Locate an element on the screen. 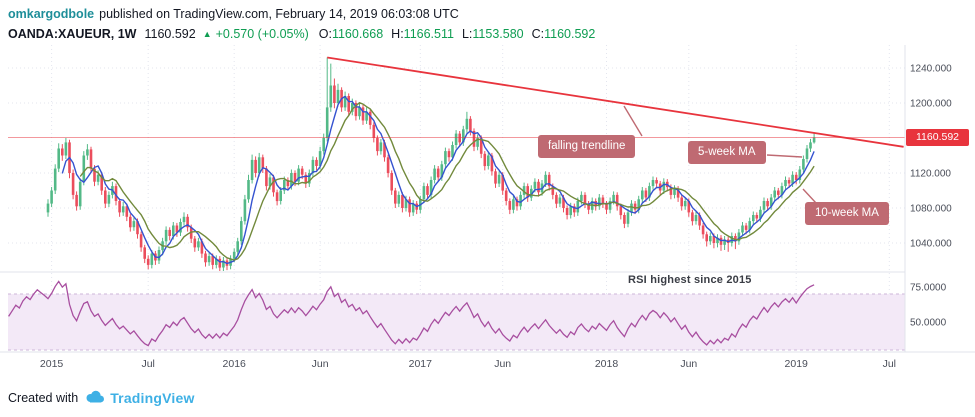  ohlc-close: C:1160.592 is located at coordinates (564, 34).